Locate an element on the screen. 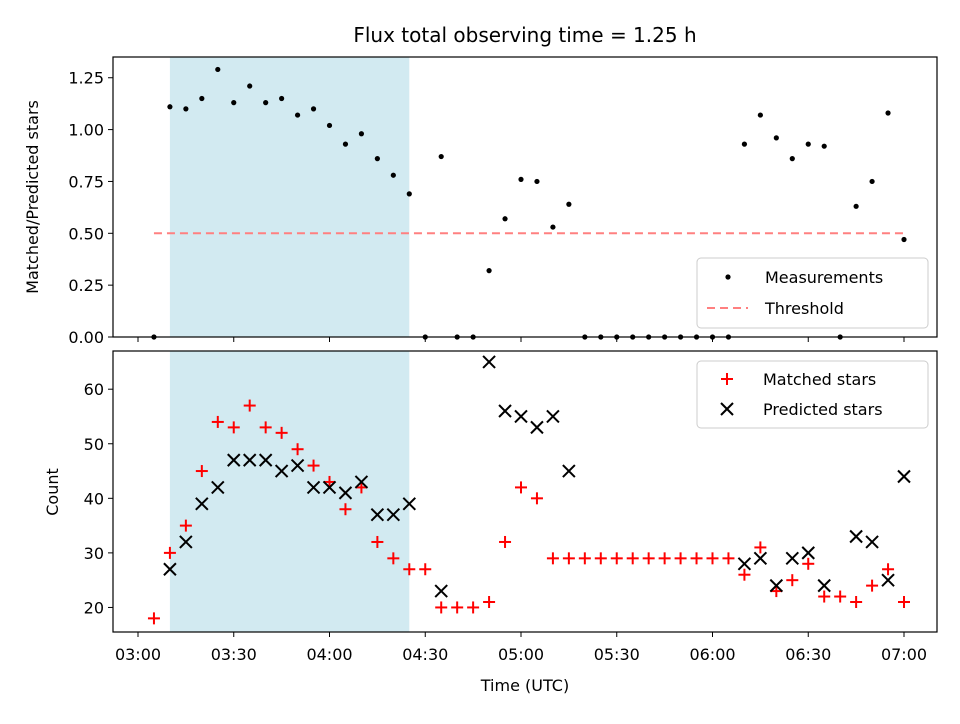 This screenshot has width=960, height=724. legend-measurements-marker is located at coordinates (728, 277).